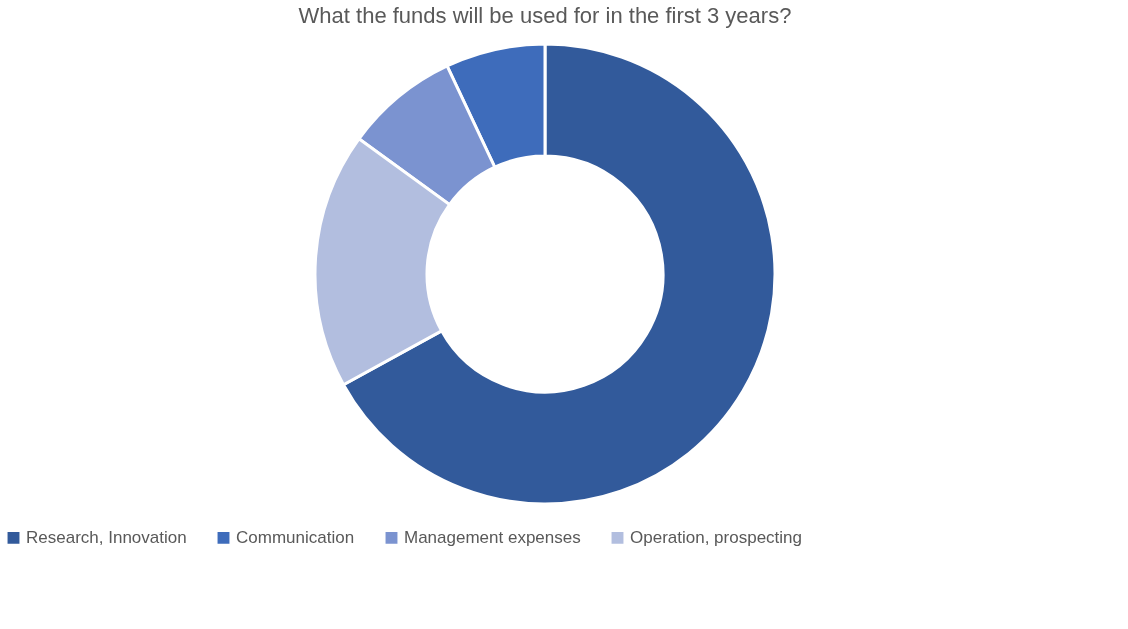  Describe the element at coordinates (545, 15) in the screenshot. I see `chart-title: What the funds will be used for in the first 3 years?` at that location.